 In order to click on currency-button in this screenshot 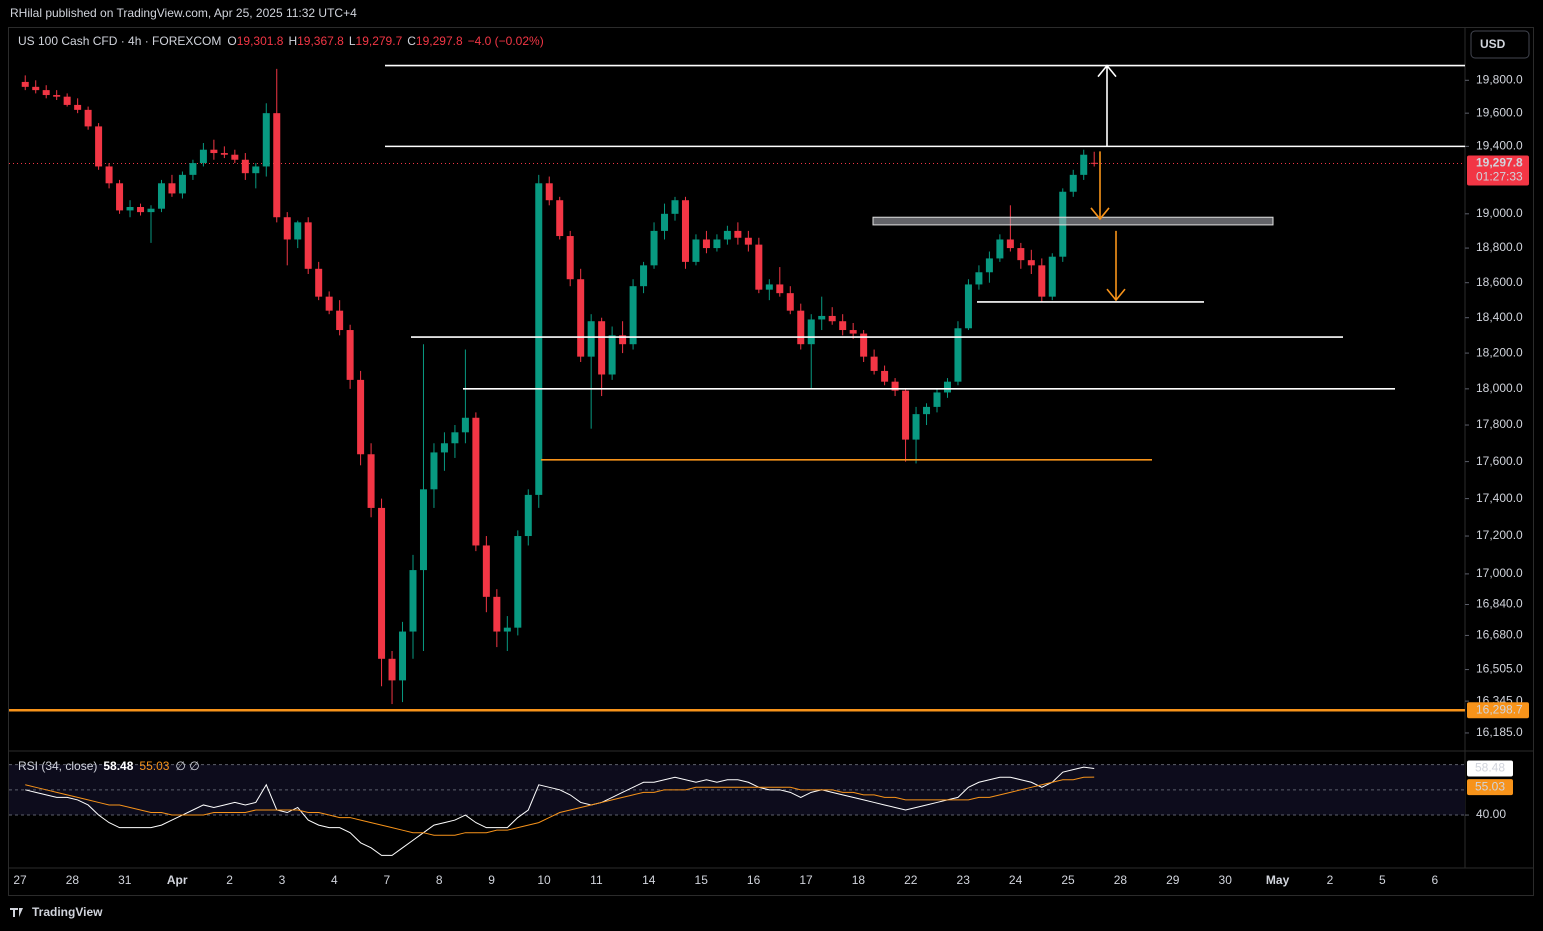, I will do `click(1500, 44)`.